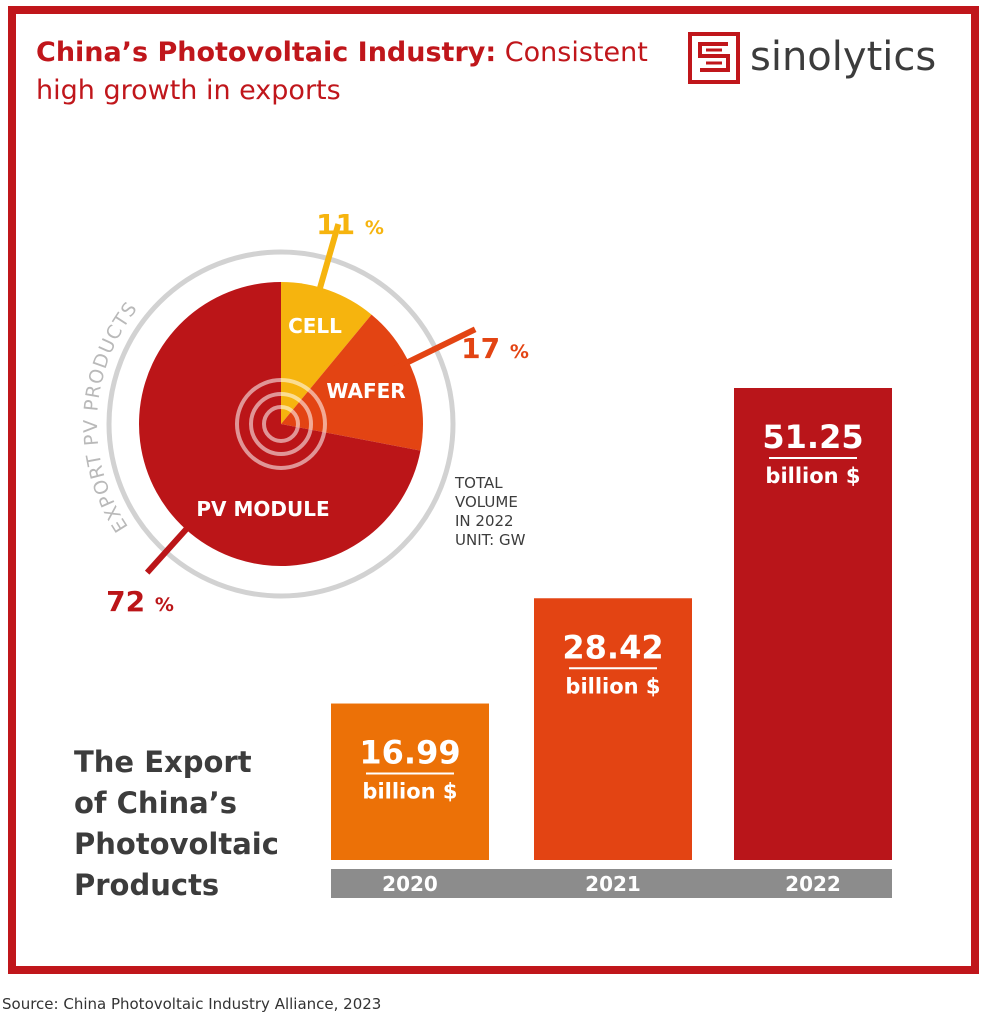  Describe the element at coordinates (155, 803) in the screenshot. I see `bar-title-line-2: of China’s` at that location.